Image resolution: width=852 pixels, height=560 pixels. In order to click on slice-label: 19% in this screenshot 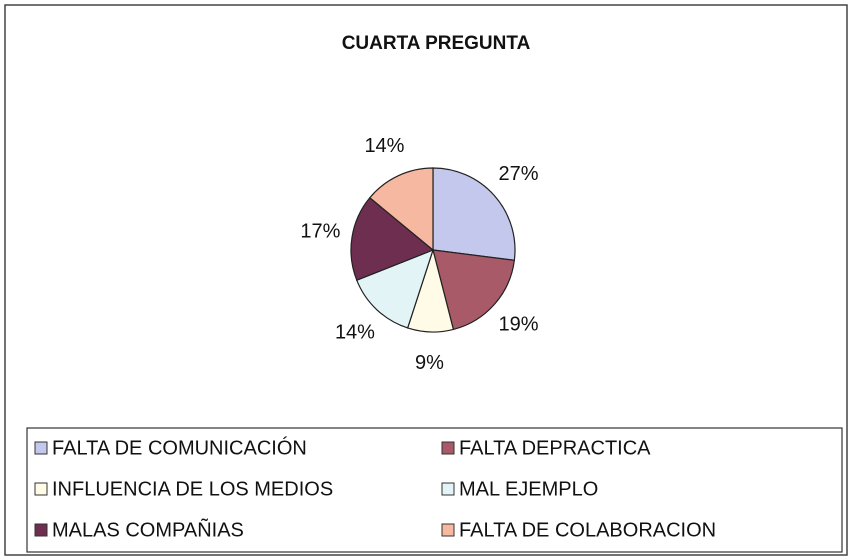, I will do `click(518, 325)`.